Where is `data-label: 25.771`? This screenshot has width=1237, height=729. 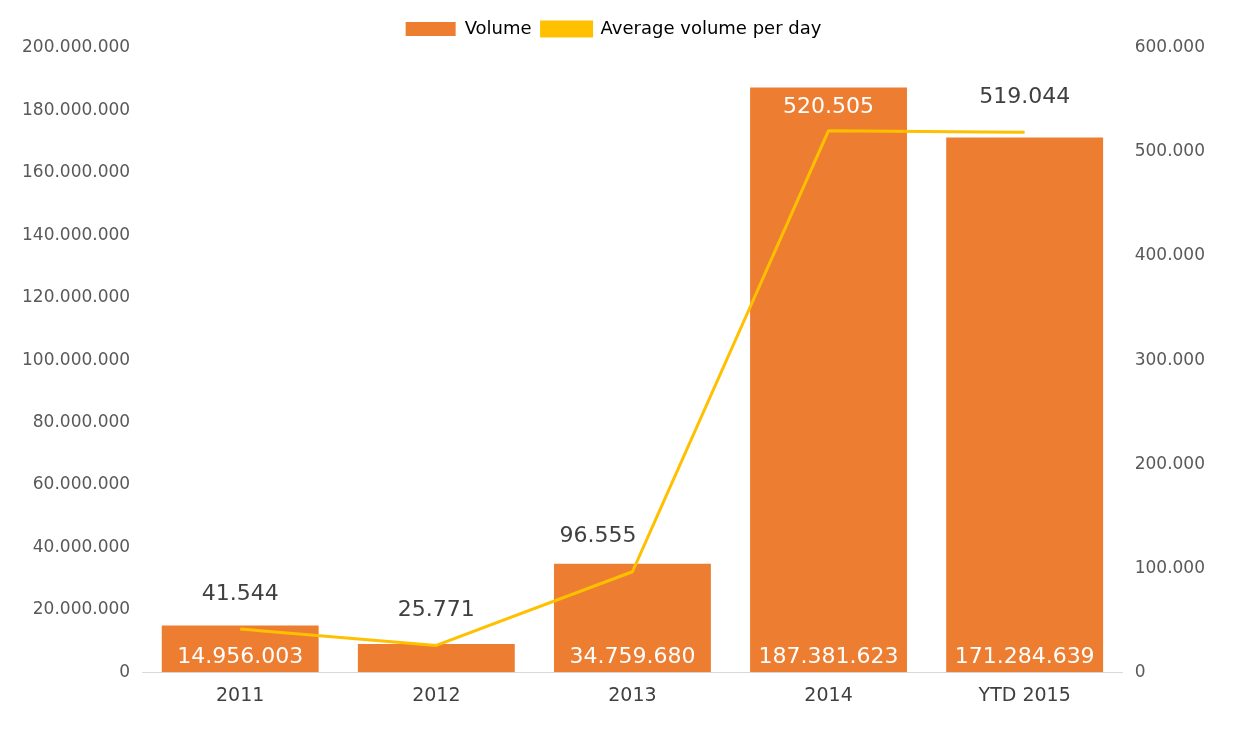 data-label: 25.771 is located at coordinates (436, 609).